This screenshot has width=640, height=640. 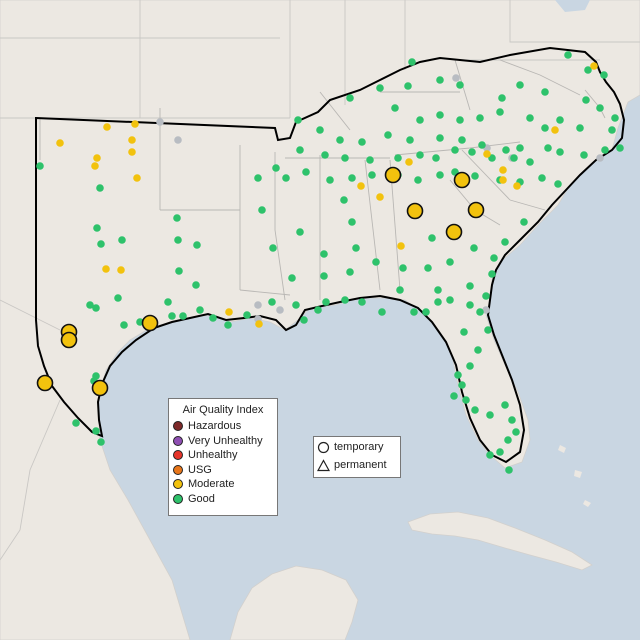 I want to click on lake, so click(x=572, y=6).